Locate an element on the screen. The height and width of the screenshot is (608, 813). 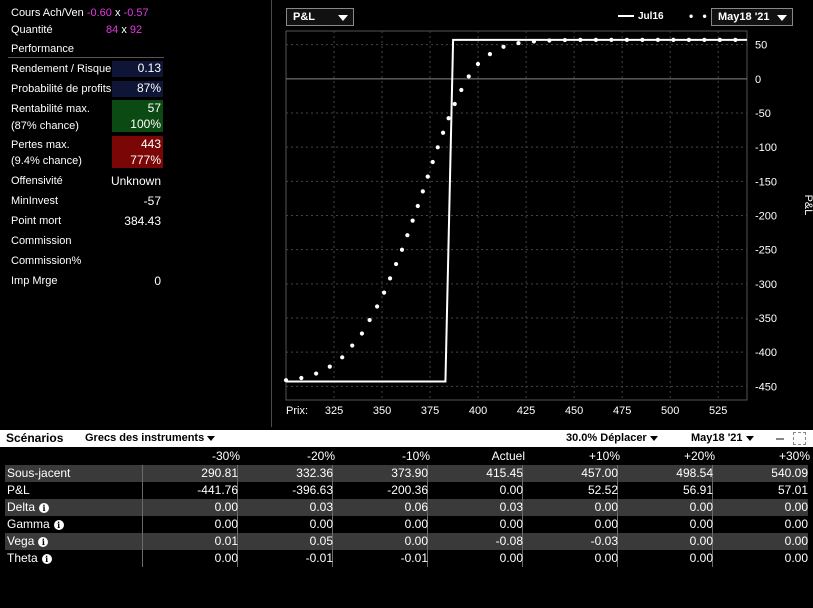
divider is located at coordinates (86, 57).